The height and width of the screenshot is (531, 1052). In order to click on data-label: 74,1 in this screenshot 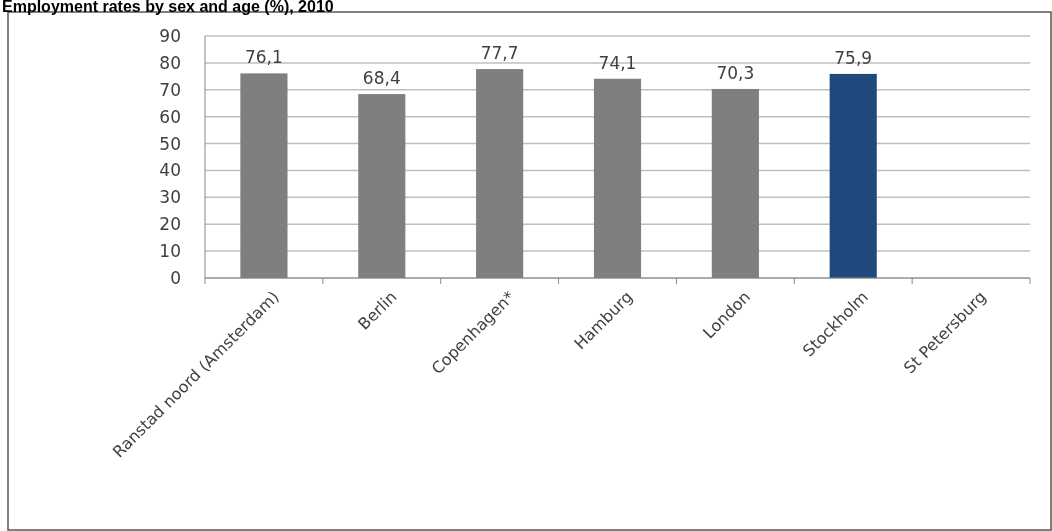, I will do `click(617, 62)`.